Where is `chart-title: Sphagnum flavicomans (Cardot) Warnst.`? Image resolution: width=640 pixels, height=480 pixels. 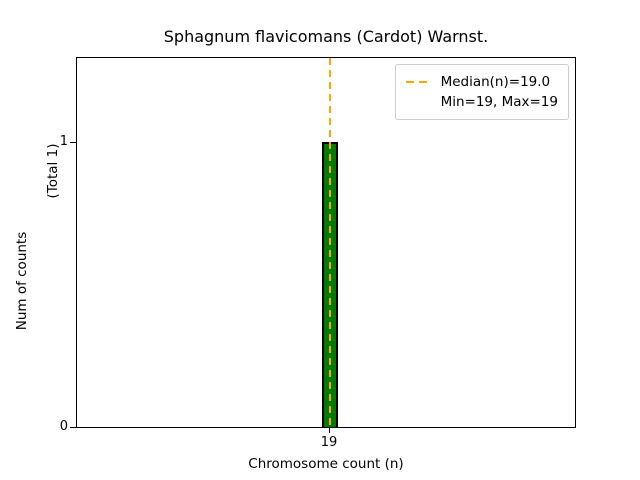 chart-title: Sphagnum flavicomans (Cardot) Warnst. is located at coordinates (326, 36).